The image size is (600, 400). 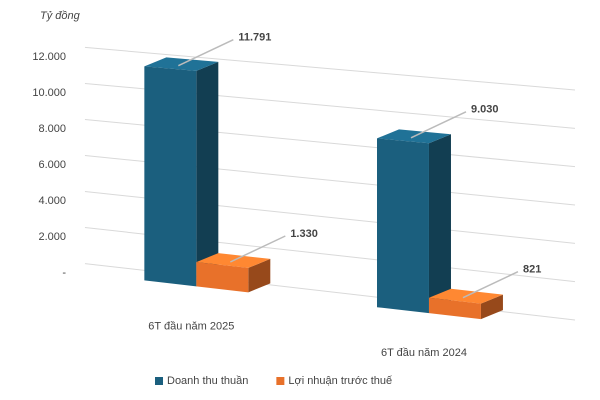 What do you see at coordinates (304, 234) in the screenshot?
I see `value-label: 1.330` at bounding box center [304, 234].